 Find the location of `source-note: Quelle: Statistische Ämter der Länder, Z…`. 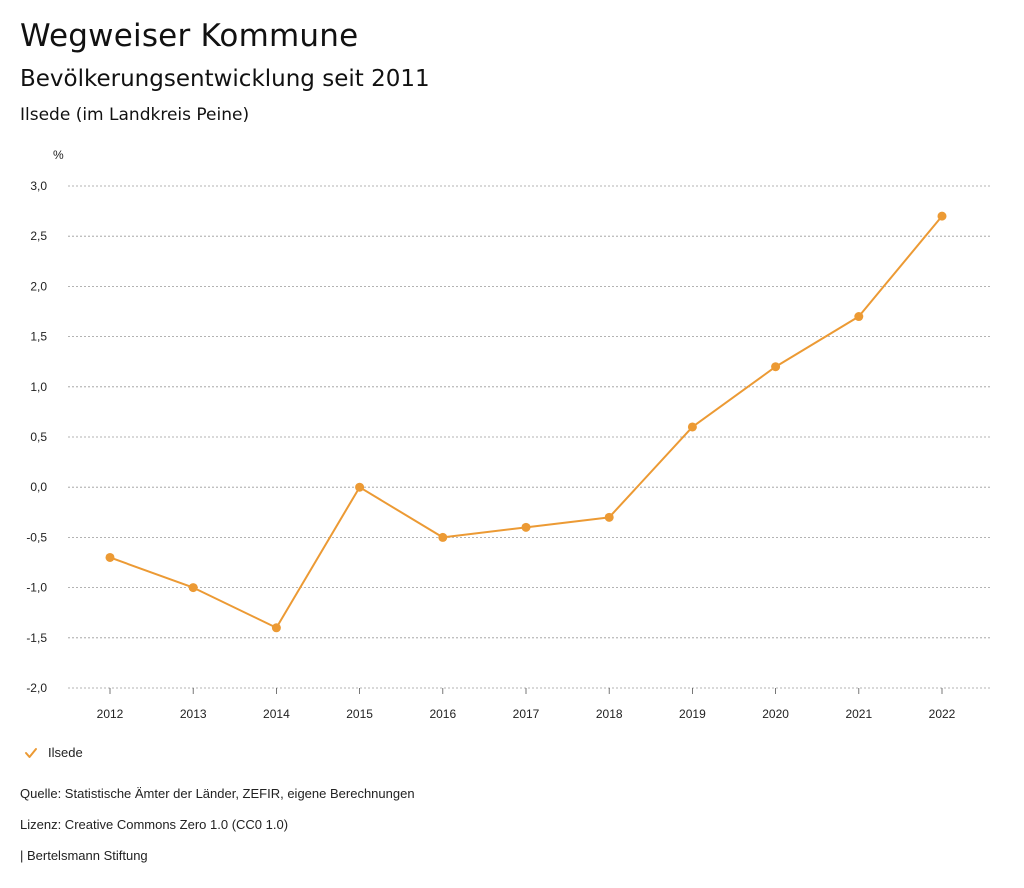

source-note: Quelle: Statistische Ämter der Länder, Z… is located at coordinates (217, 793).